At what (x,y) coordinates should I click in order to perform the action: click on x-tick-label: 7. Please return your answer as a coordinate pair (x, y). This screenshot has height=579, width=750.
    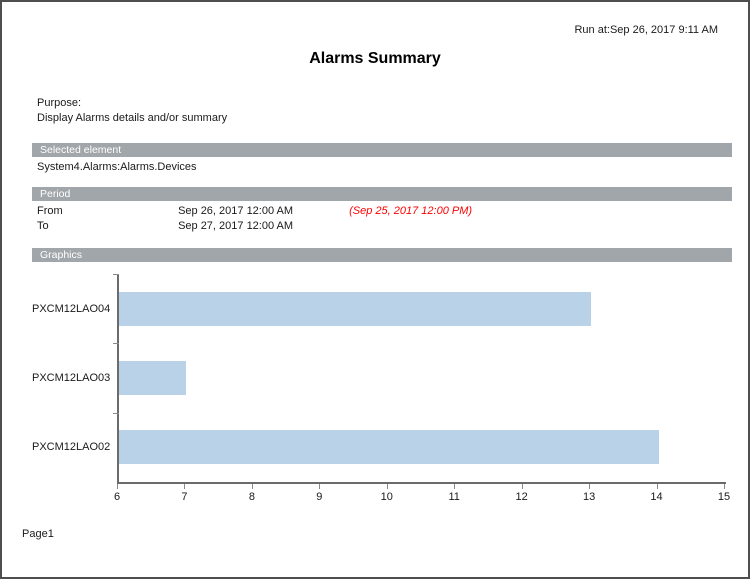
    Looking at the image, I should click on (184, 497).